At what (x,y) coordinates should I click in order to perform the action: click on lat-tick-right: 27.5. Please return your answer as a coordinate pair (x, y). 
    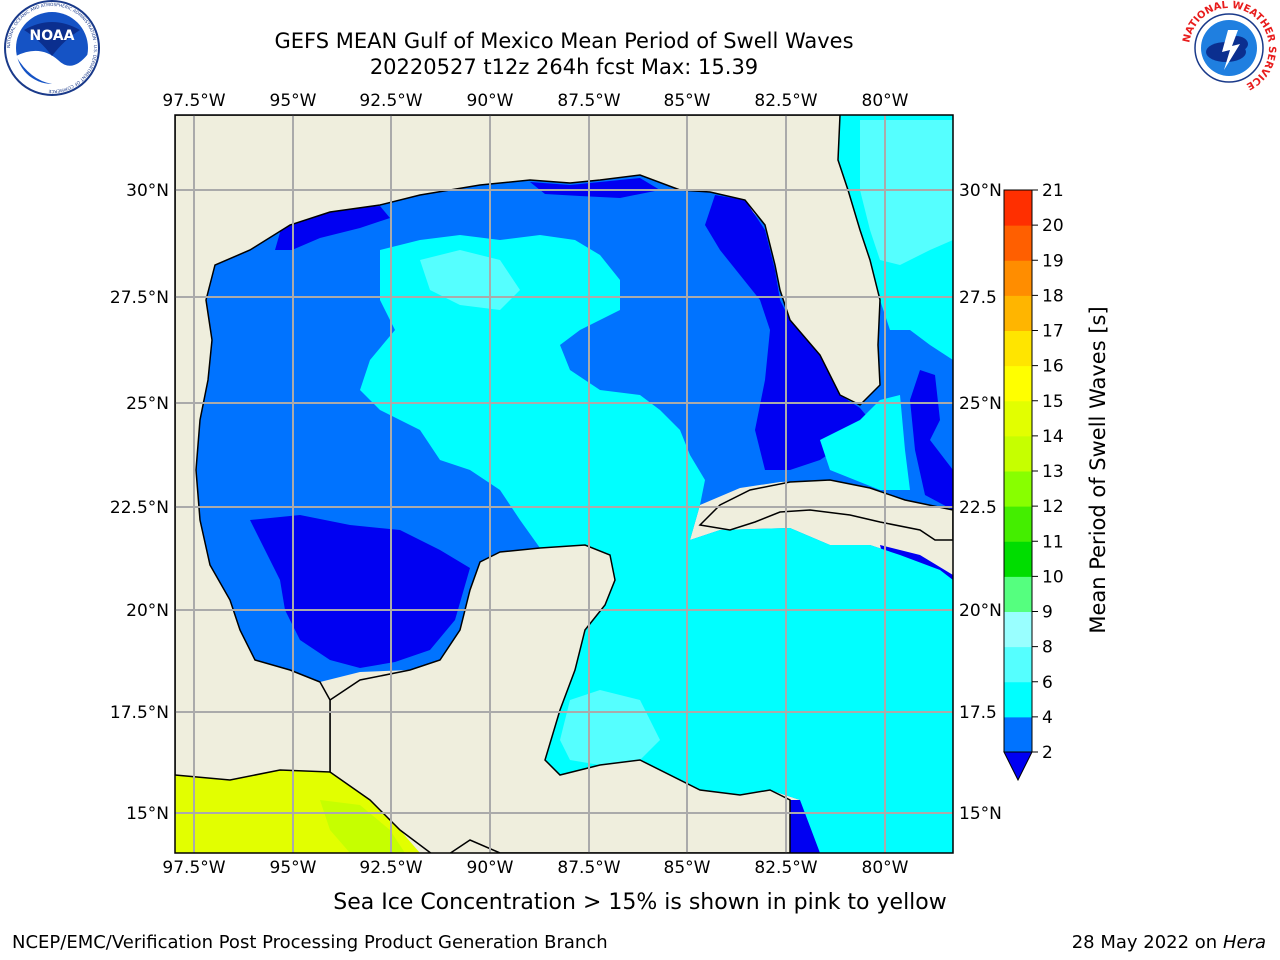
    Looking at the image, I should click on (978, 298).